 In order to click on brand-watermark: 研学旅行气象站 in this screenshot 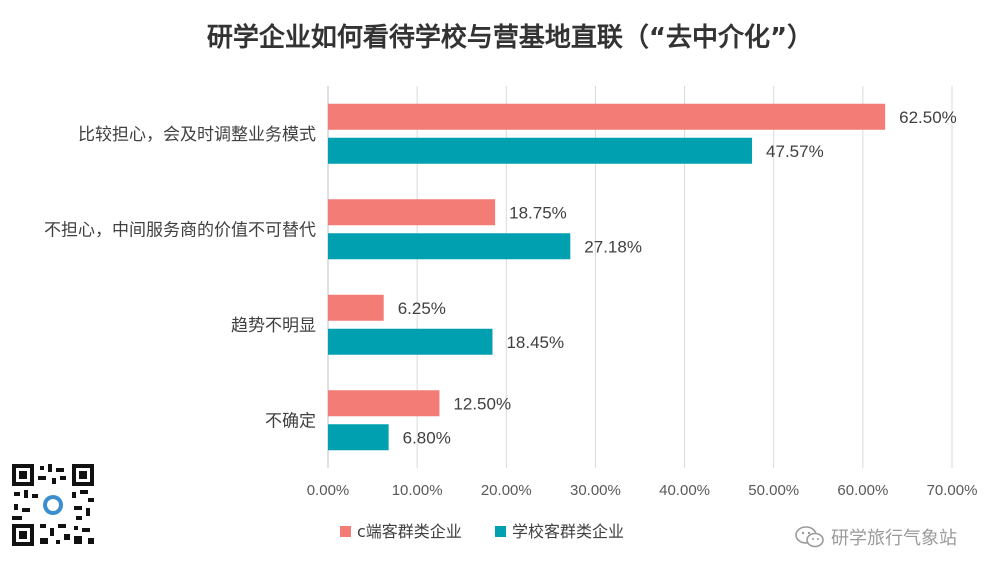, I will do `click(876, 537)`.